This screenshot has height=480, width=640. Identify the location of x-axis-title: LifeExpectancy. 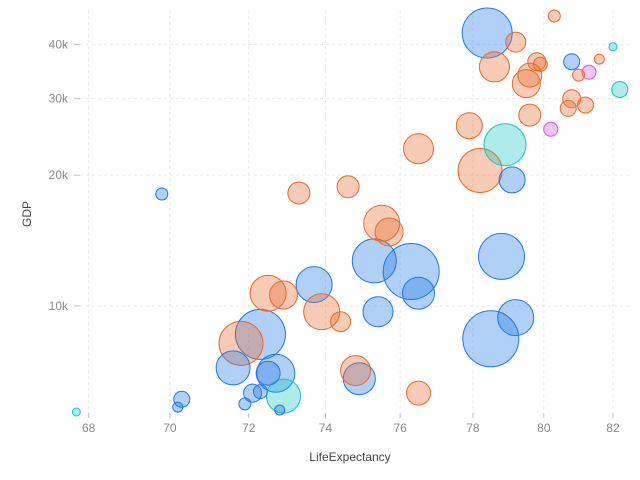
(349, 457).